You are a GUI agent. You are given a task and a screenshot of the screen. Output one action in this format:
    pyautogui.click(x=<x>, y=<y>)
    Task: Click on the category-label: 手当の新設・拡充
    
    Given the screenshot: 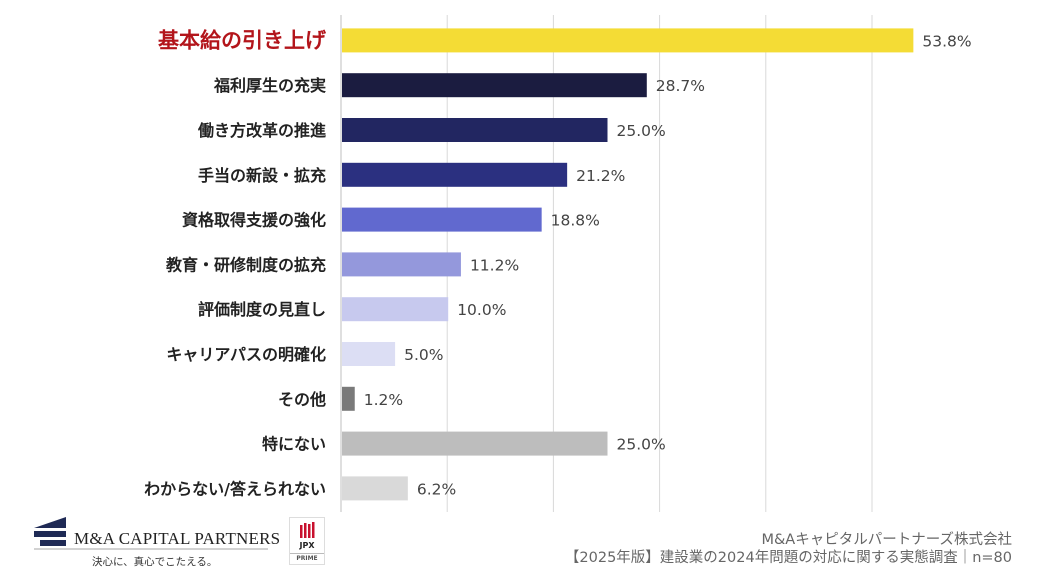 What is the action you would take?
    pyautogui.click(x=262, y=175)
    